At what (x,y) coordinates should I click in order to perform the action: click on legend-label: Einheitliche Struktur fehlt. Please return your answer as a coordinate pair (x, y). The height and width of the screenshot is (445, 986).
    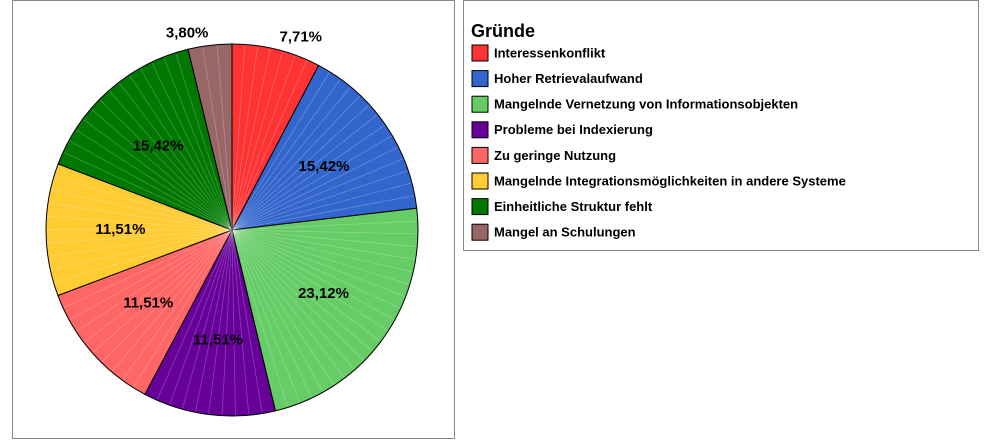
    Looking at the image, I should click on (573, 206).